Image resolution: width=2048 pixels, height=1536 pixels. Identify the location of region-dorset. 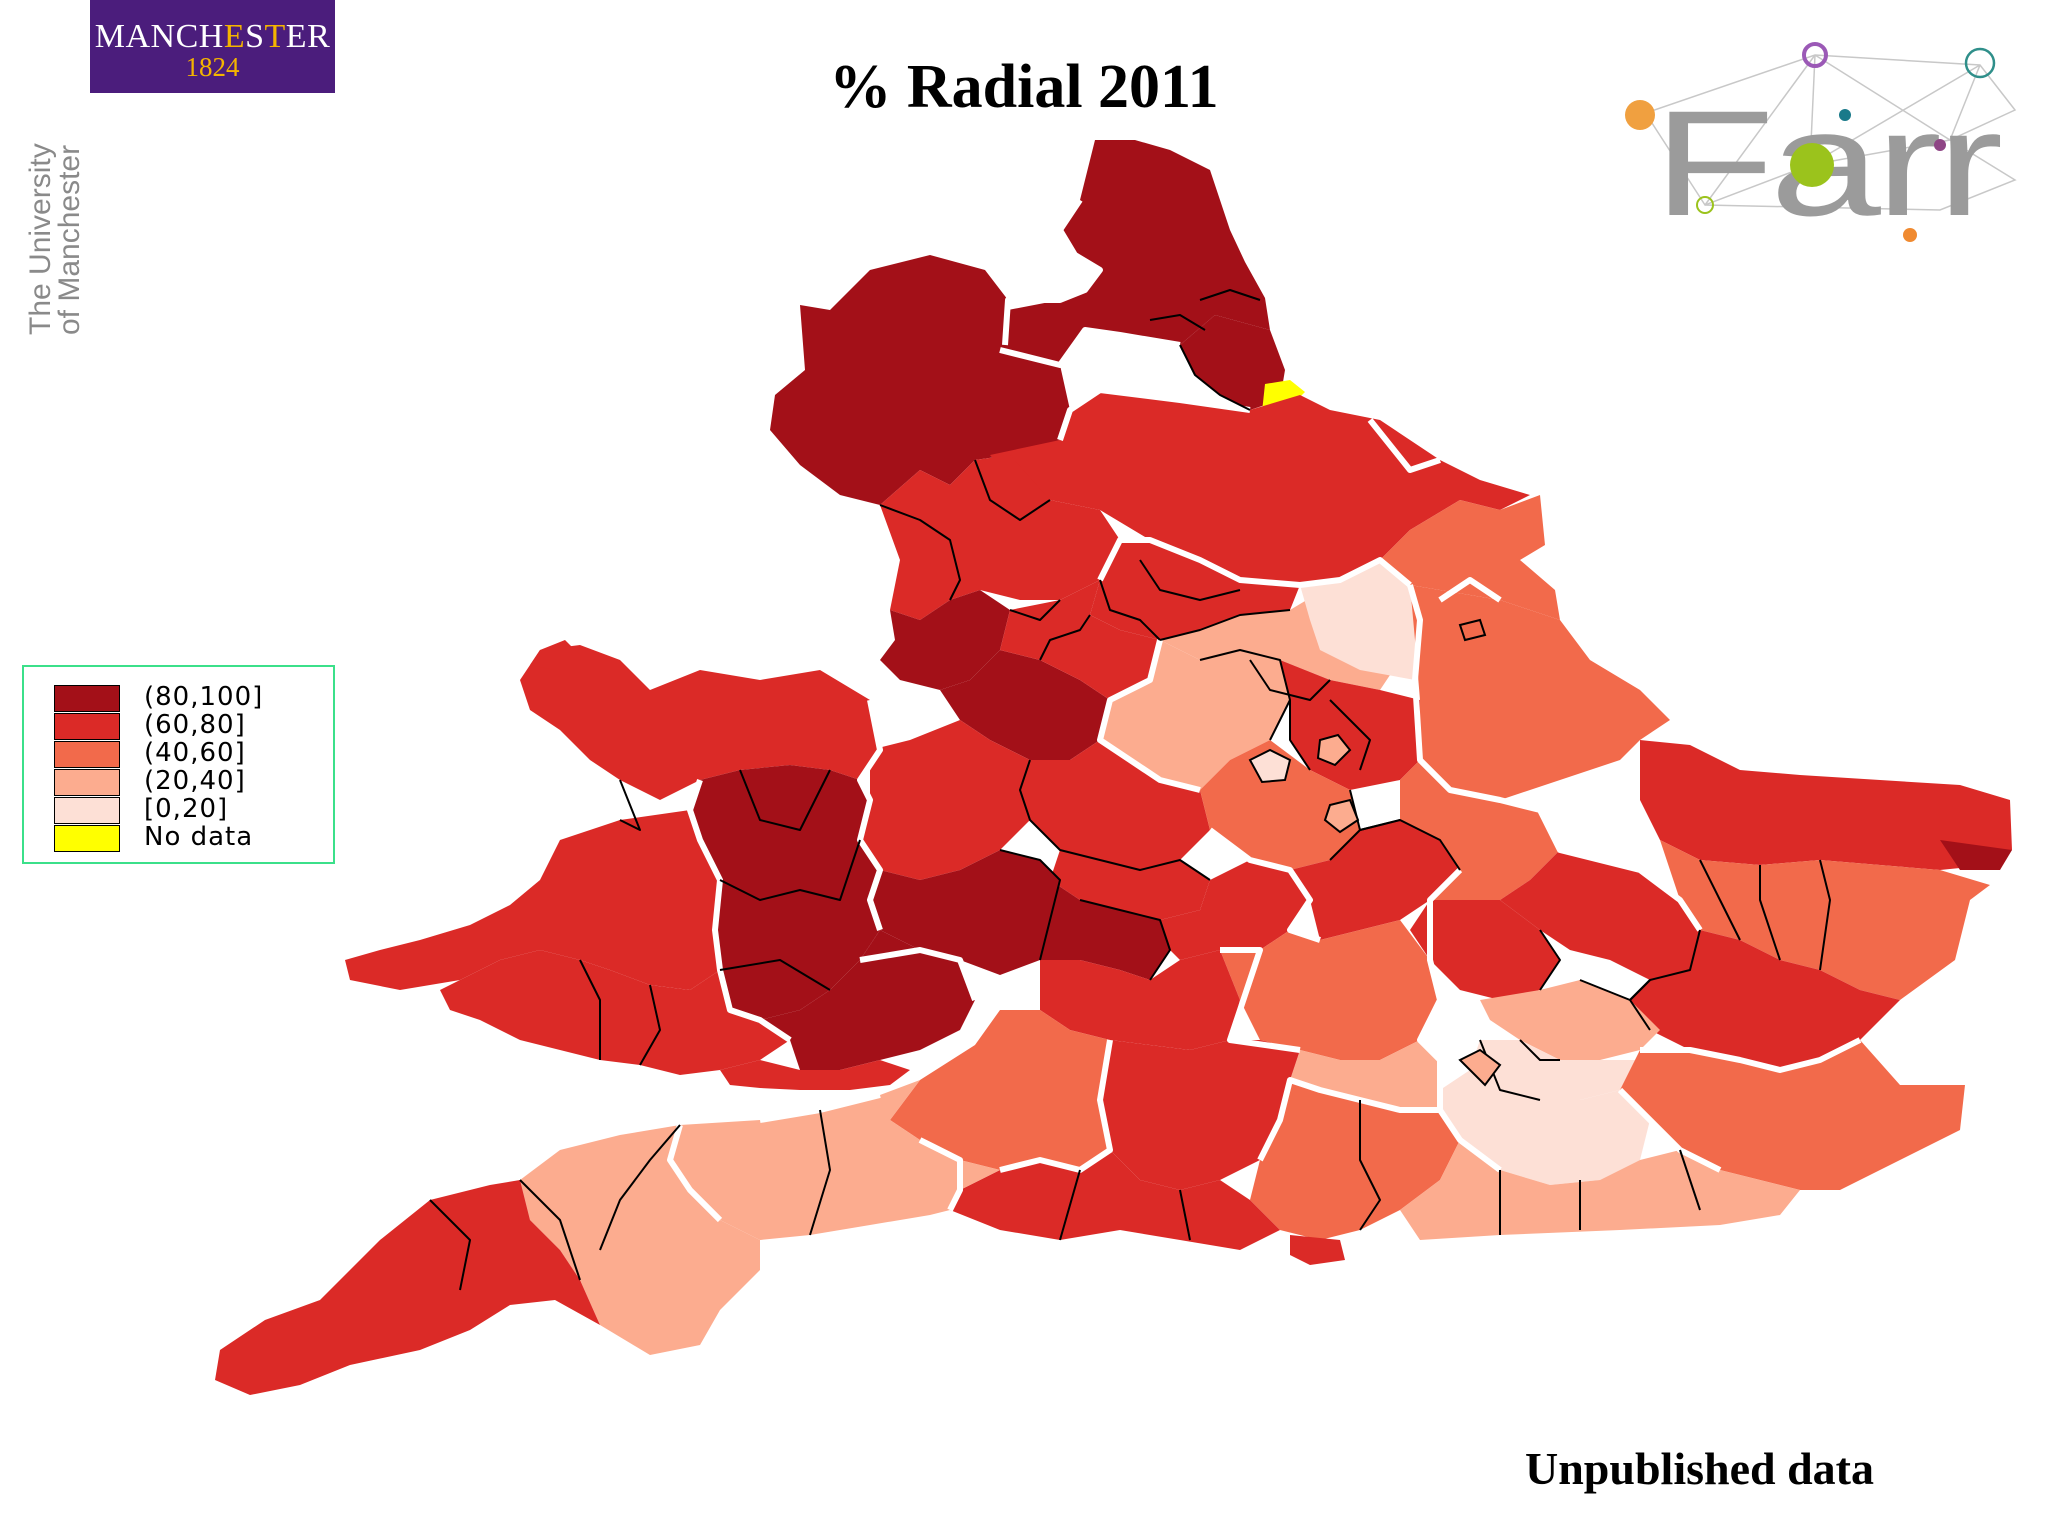
(1115, 1200).